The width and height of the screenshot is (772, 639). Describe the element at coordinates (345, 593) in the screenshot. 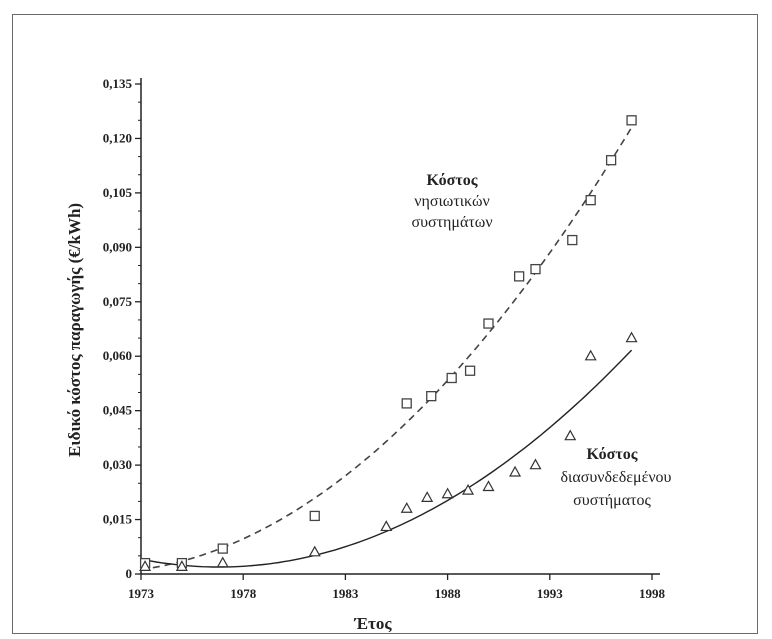

I see `x-tick-label: 1983` at that location.